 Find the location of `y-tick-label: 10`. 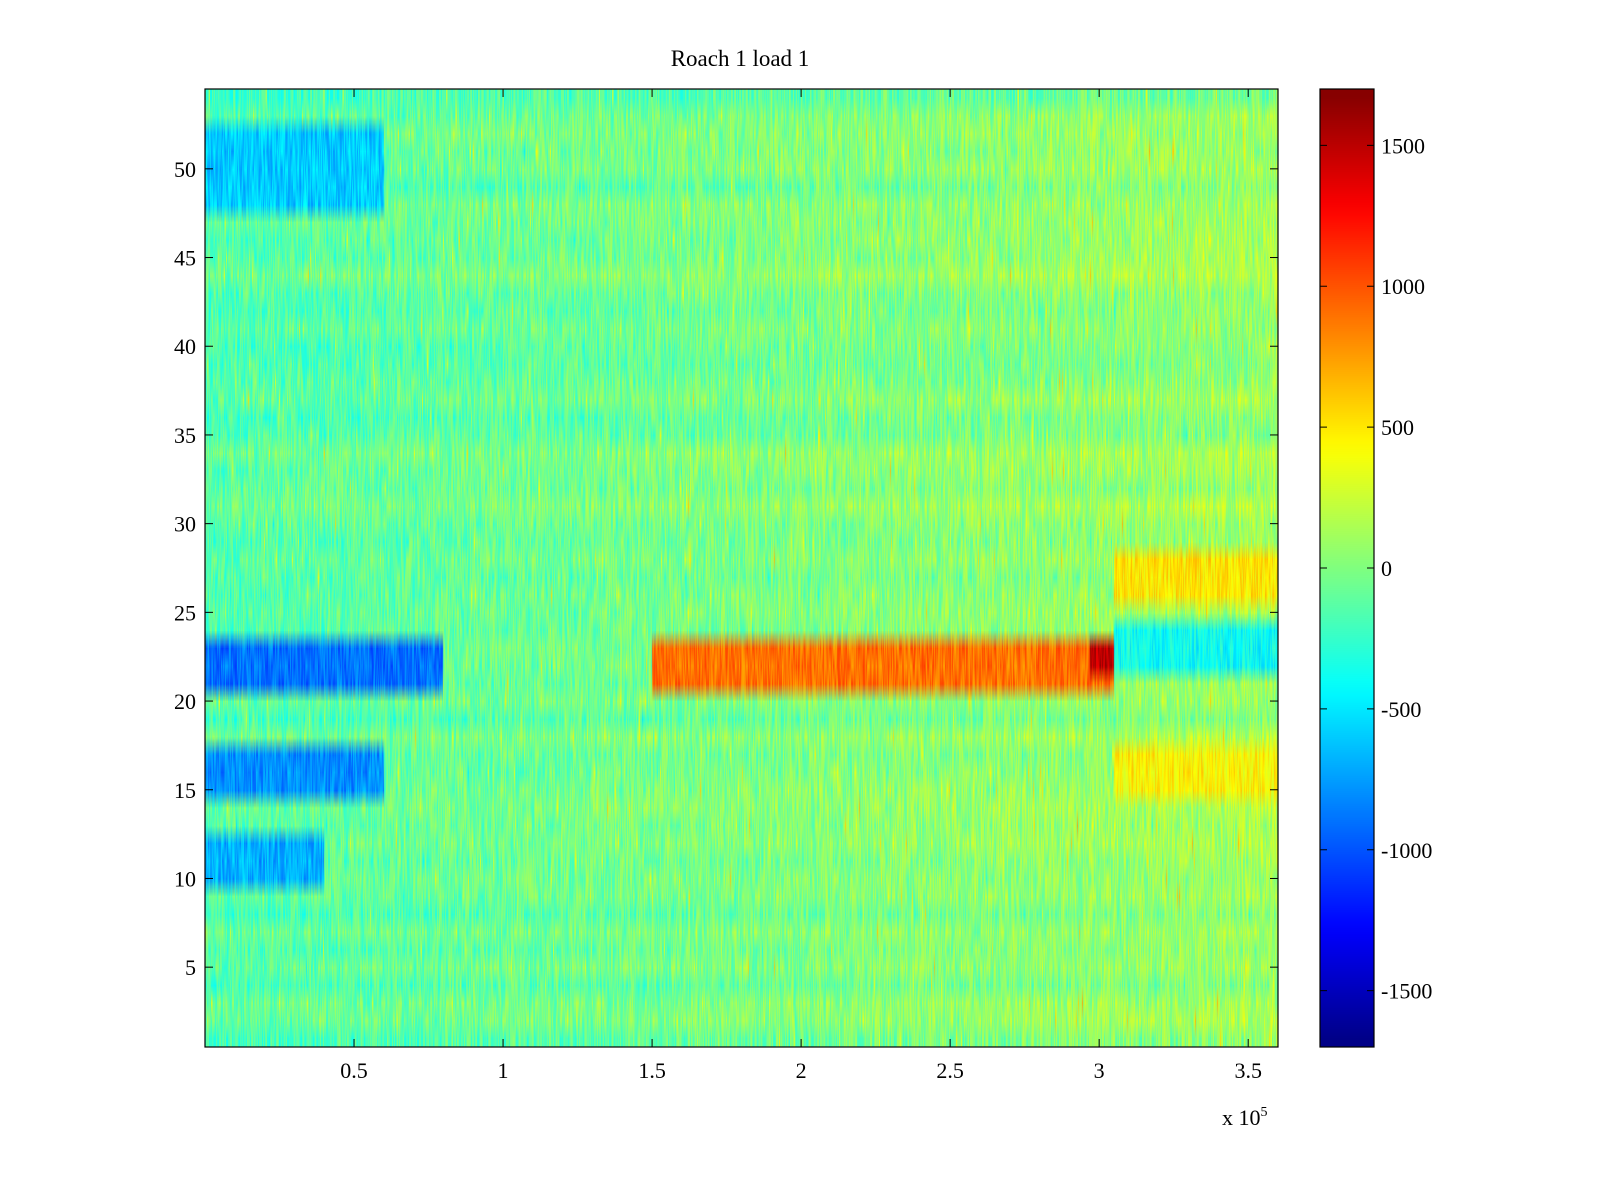

y-tick-label: 10 is located at coordinates (185, 878).